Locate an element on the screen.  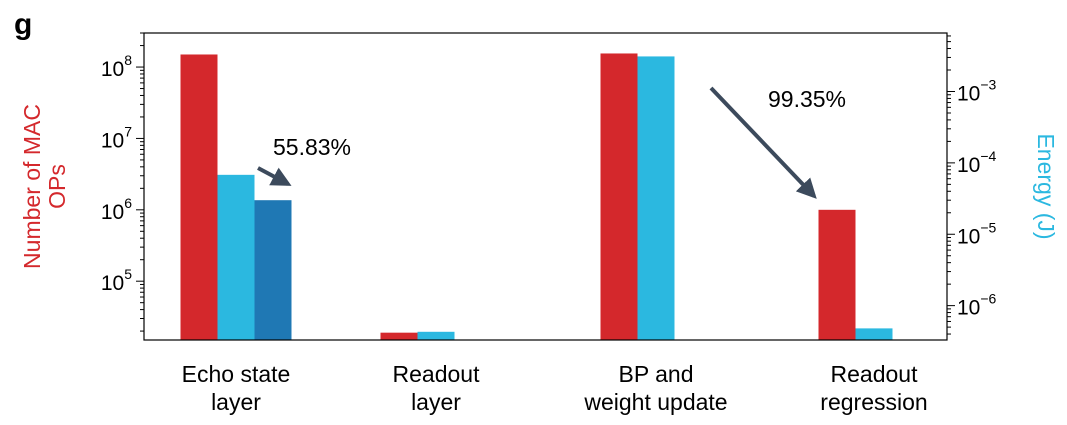
bar-series2-cat0 is located at coordinates (273, 270).